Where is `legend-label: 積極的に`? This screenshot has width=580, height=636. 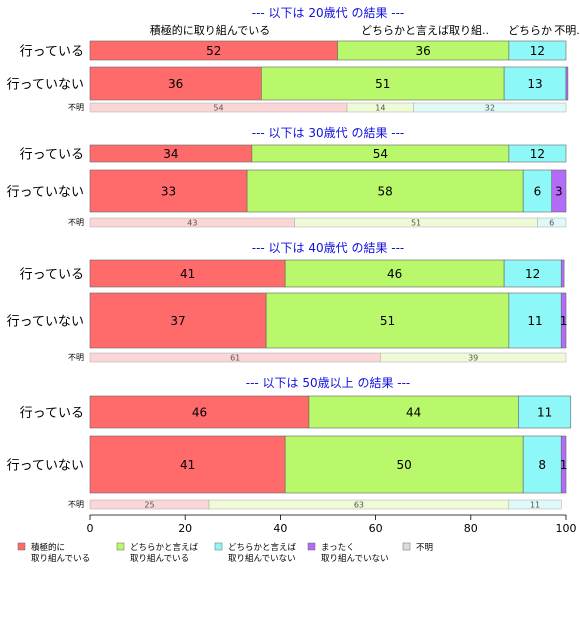 legend-label: 積極的に is located at coordinates (48, 547).